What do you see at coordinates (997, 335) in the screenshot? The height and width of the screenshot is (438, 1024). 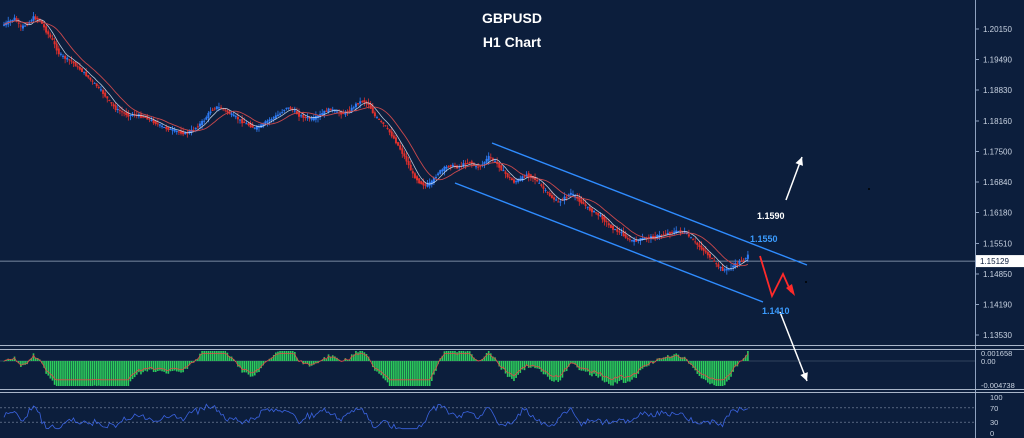 I see `price-tick-label: 1.13530` at bounding box center [997, 335].